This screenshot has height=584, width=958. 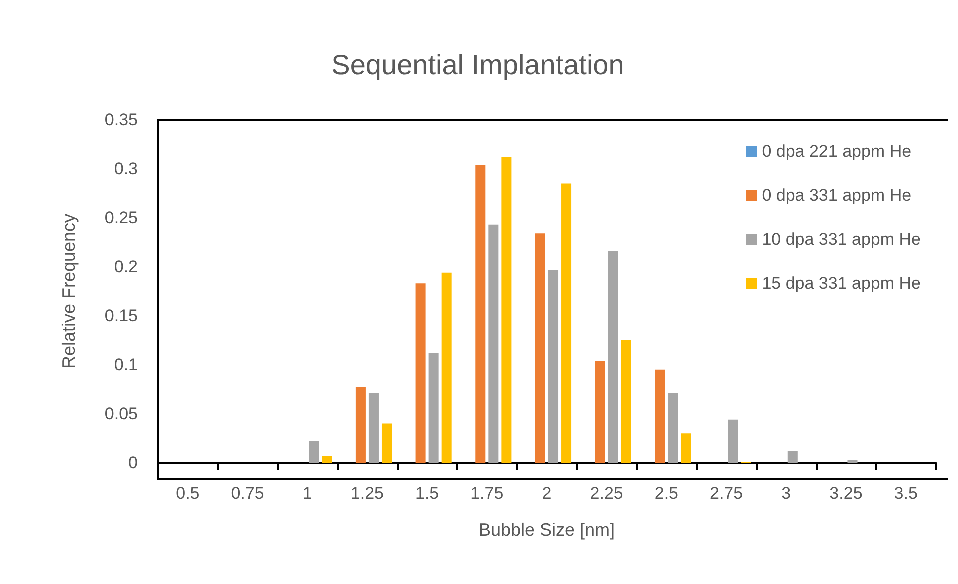 I want to click on x-tick-label: 3.5, so click(x=906, y=493).